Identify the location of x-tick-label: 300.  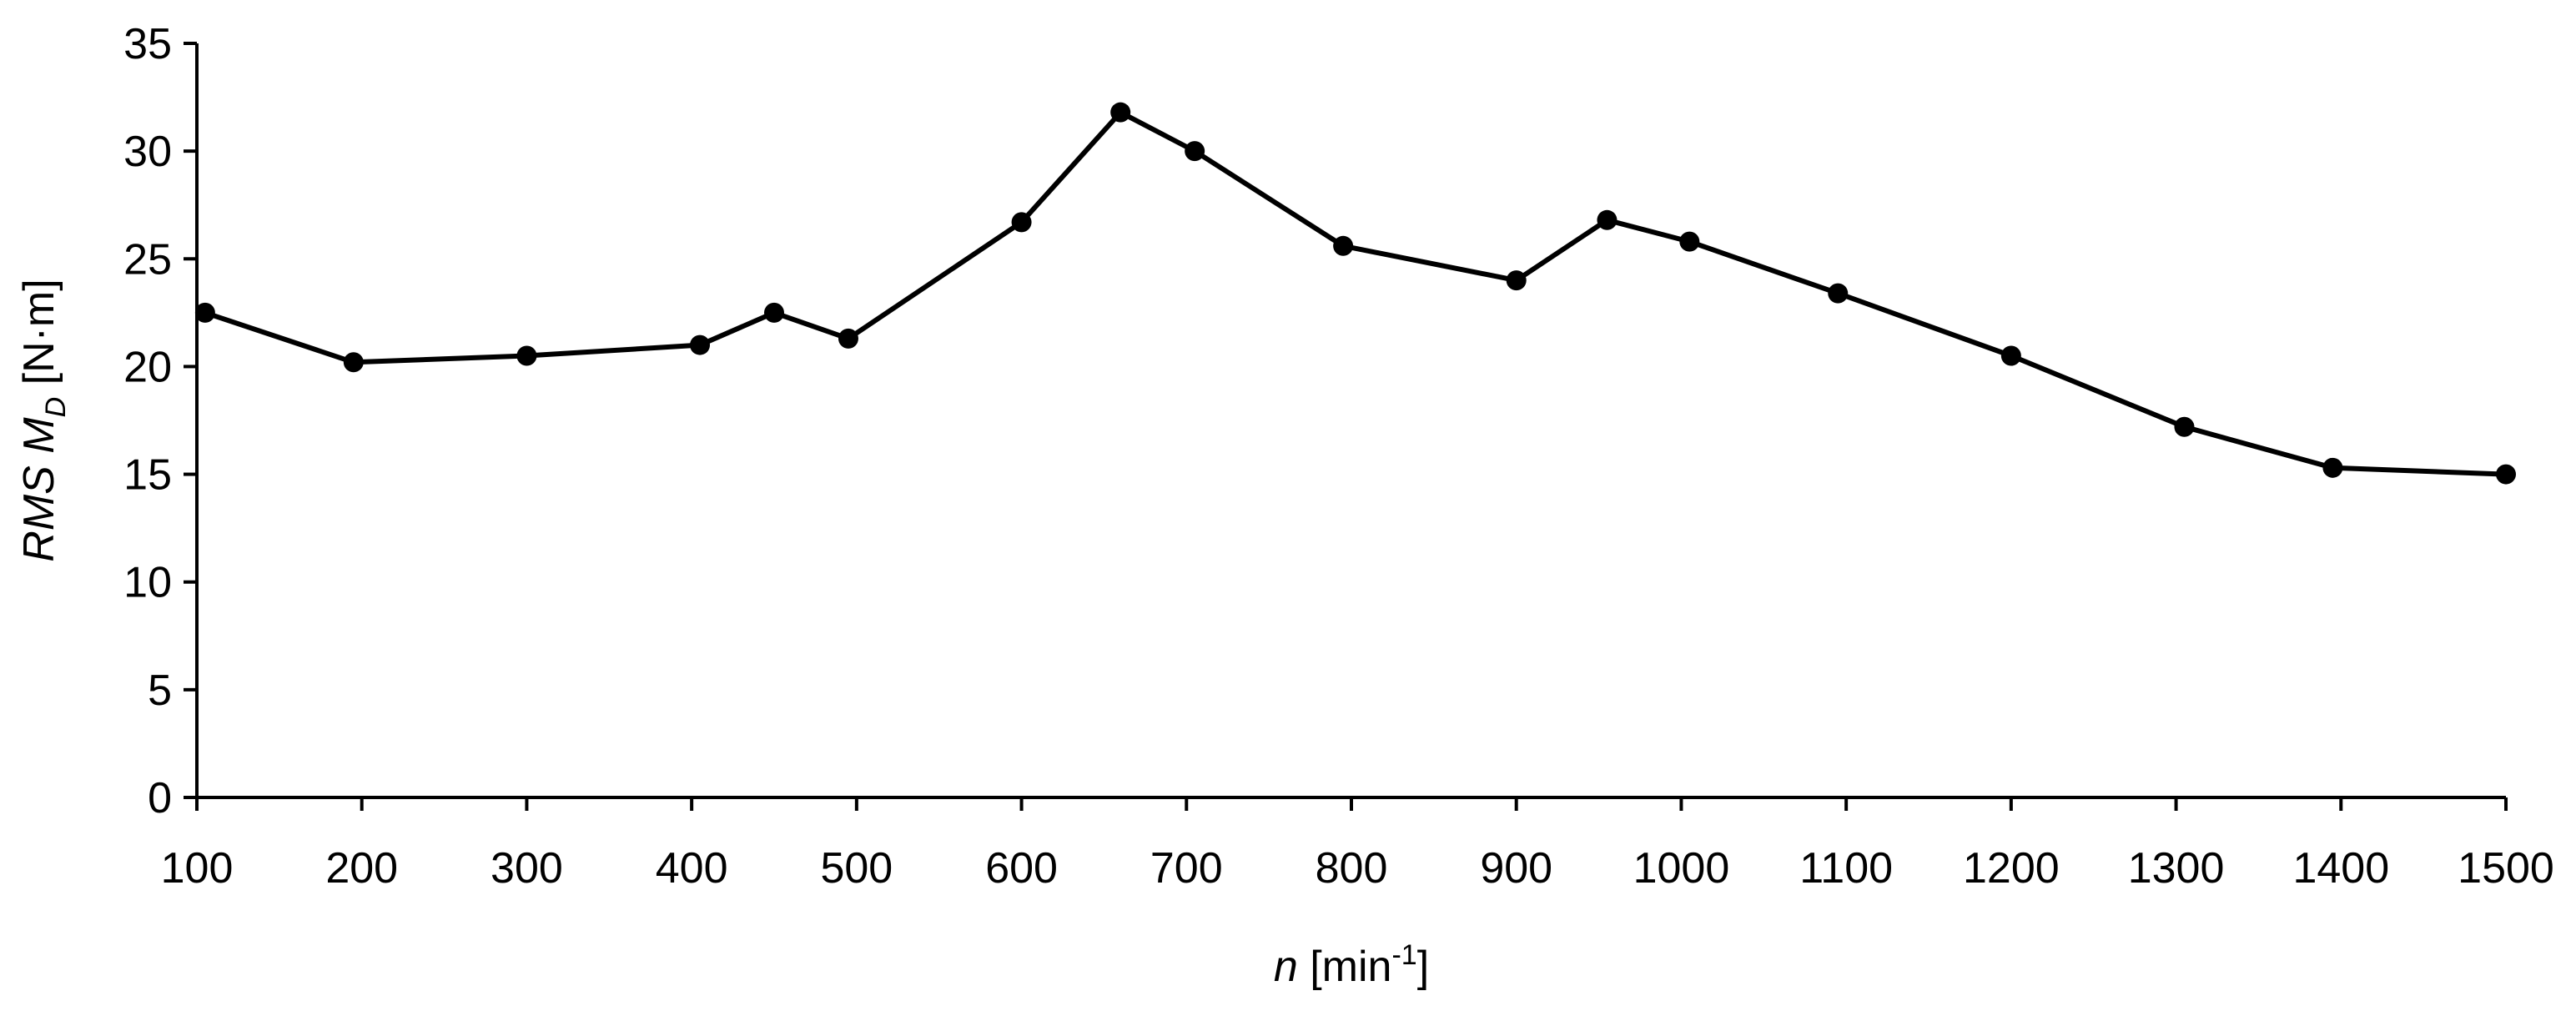
(527, 869).